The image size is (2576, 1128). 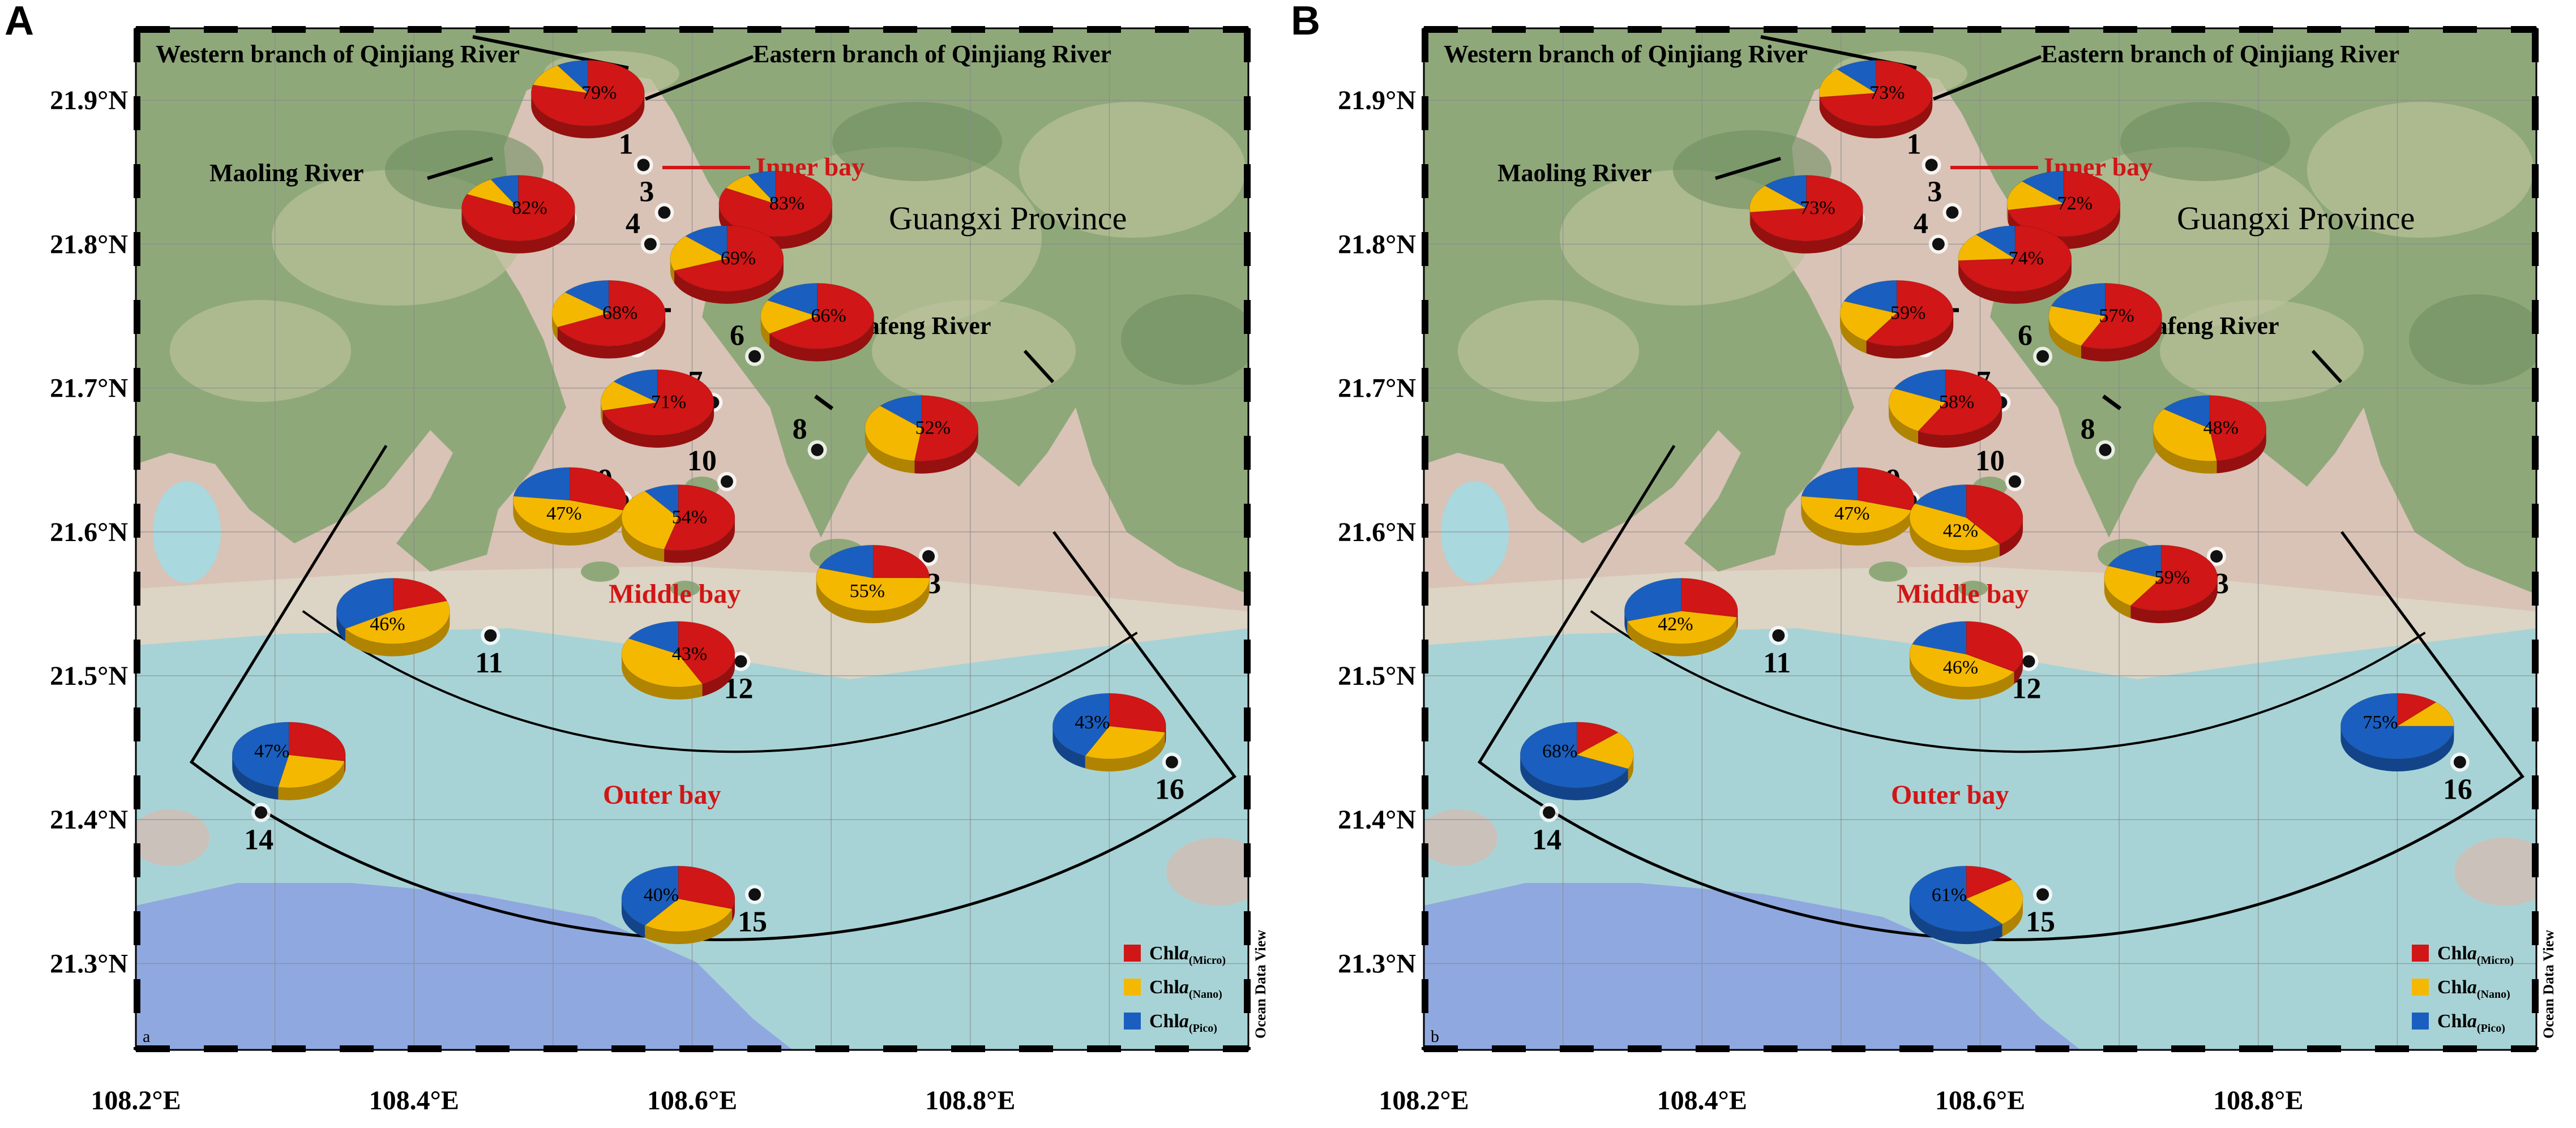 I want to click on highland, so click(x=2420, y=170).